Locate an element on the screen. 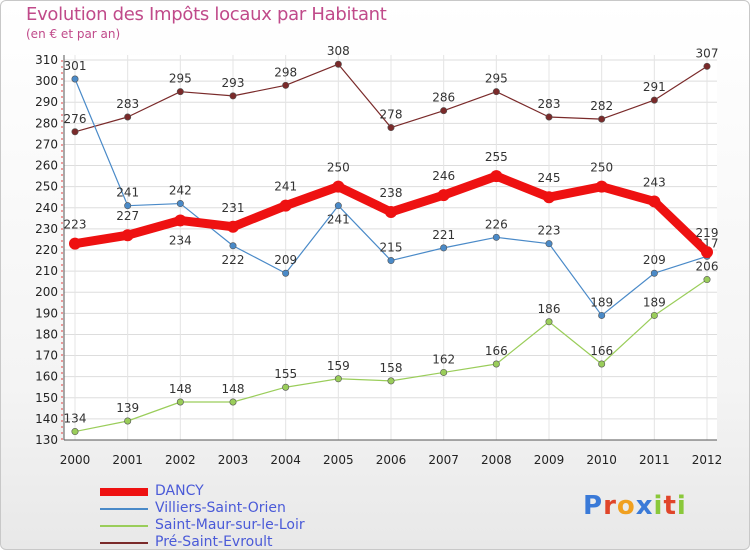 Image resolution: width=750 pixels, height=551 pixels. data-label: 227 is located at coordinates (127, 216).